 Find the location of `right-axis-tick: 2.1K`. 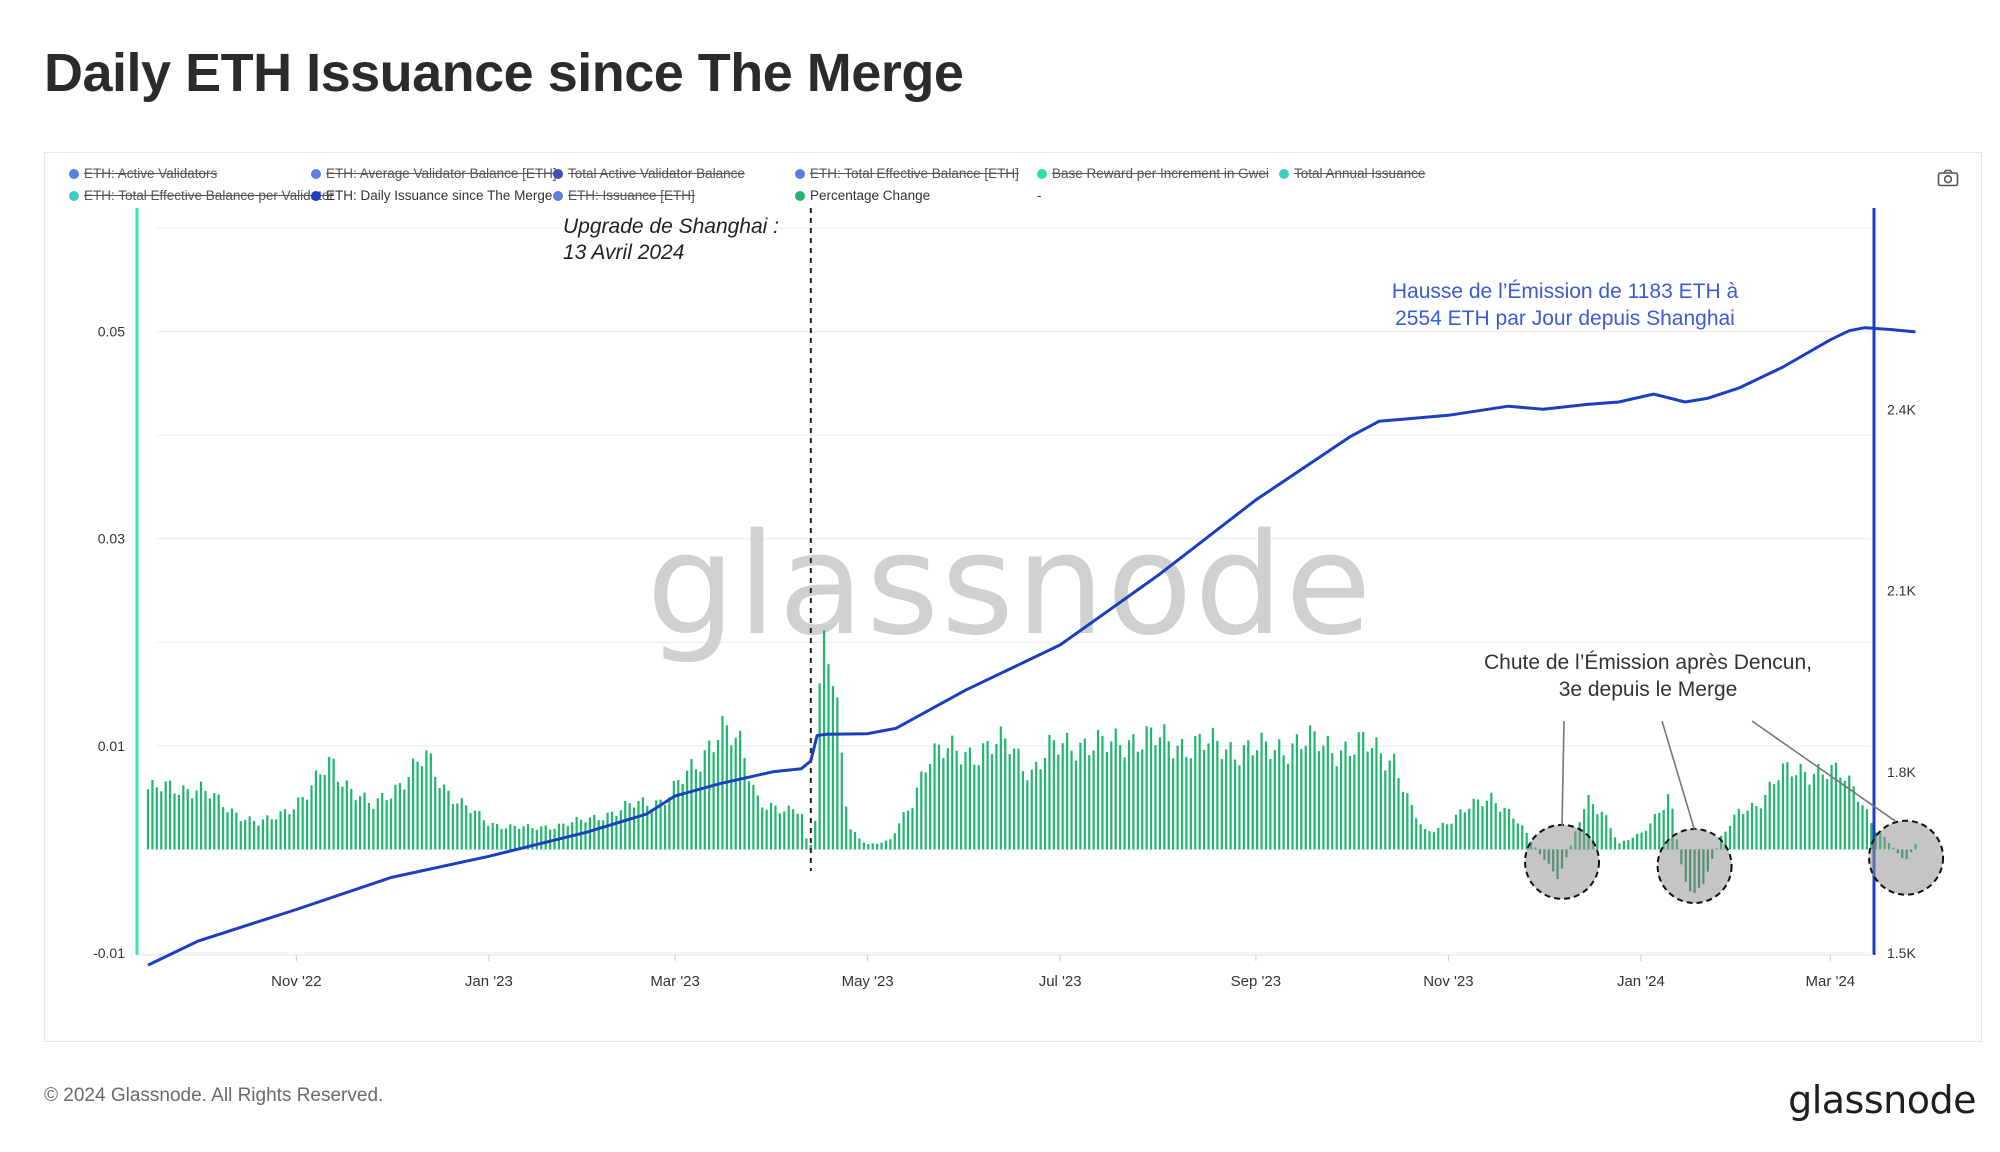

right-axis-tick: 2.1K is located at coordinates (1901, 591).